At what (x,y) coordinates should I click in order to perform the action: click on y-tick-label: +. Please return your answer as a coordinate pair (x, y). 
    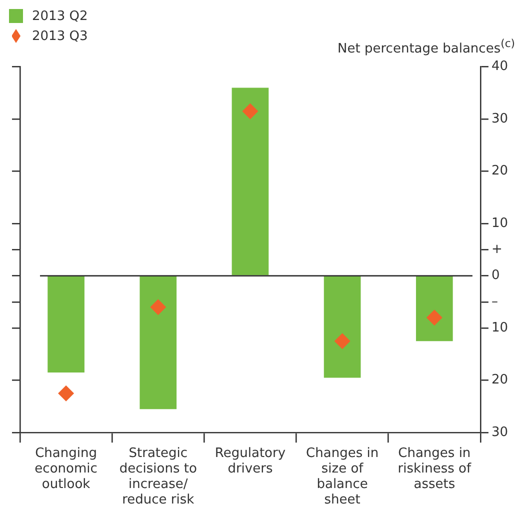
    Looking at the image, I should click on (496, 250).